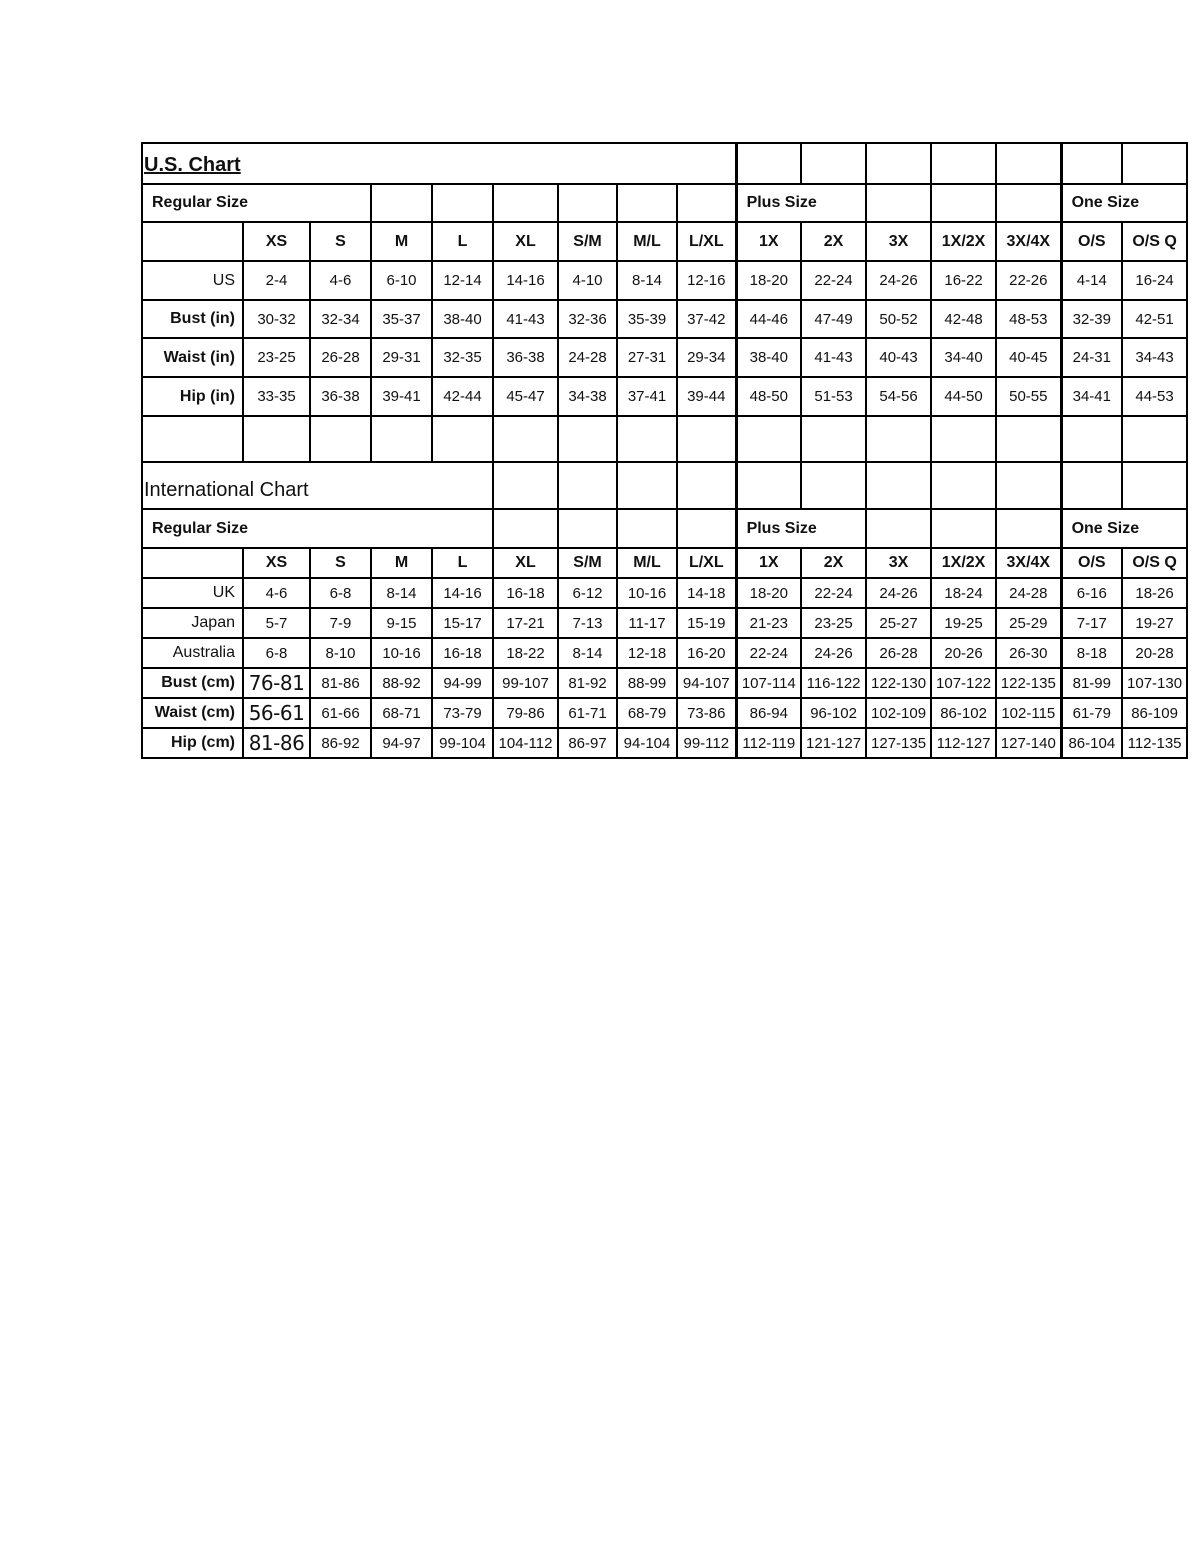 The height and width of the screenshot is (1553, 1200). What do you see at coordinates (706, 743) in the screenshot?
I see `table-cell: 99-112` at bounding box center [706, 743].